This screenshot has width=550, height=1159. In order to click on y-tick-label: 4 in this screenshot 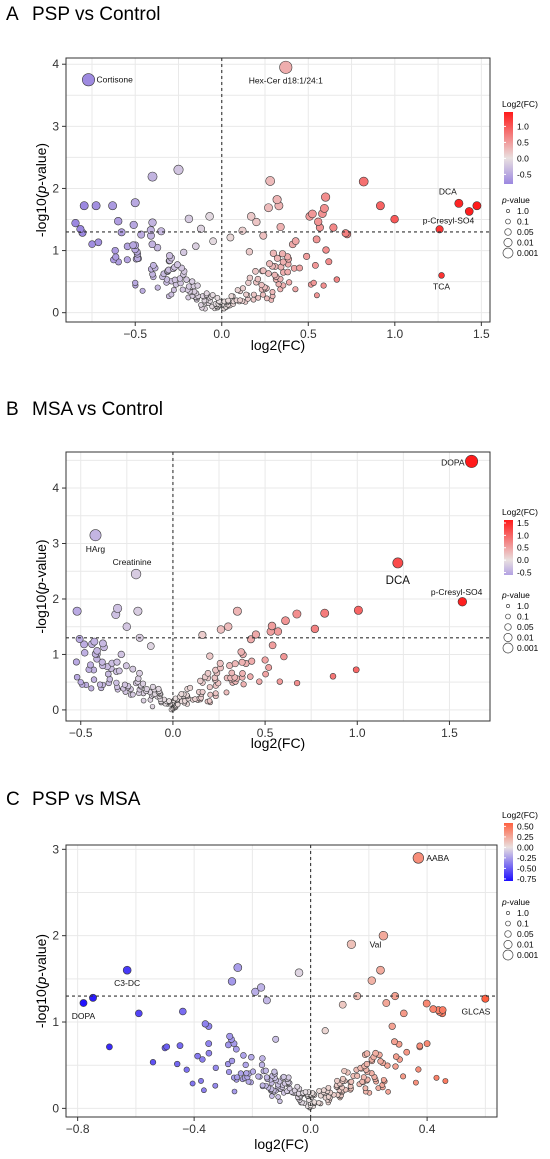, I will do `click(55, 64)`.